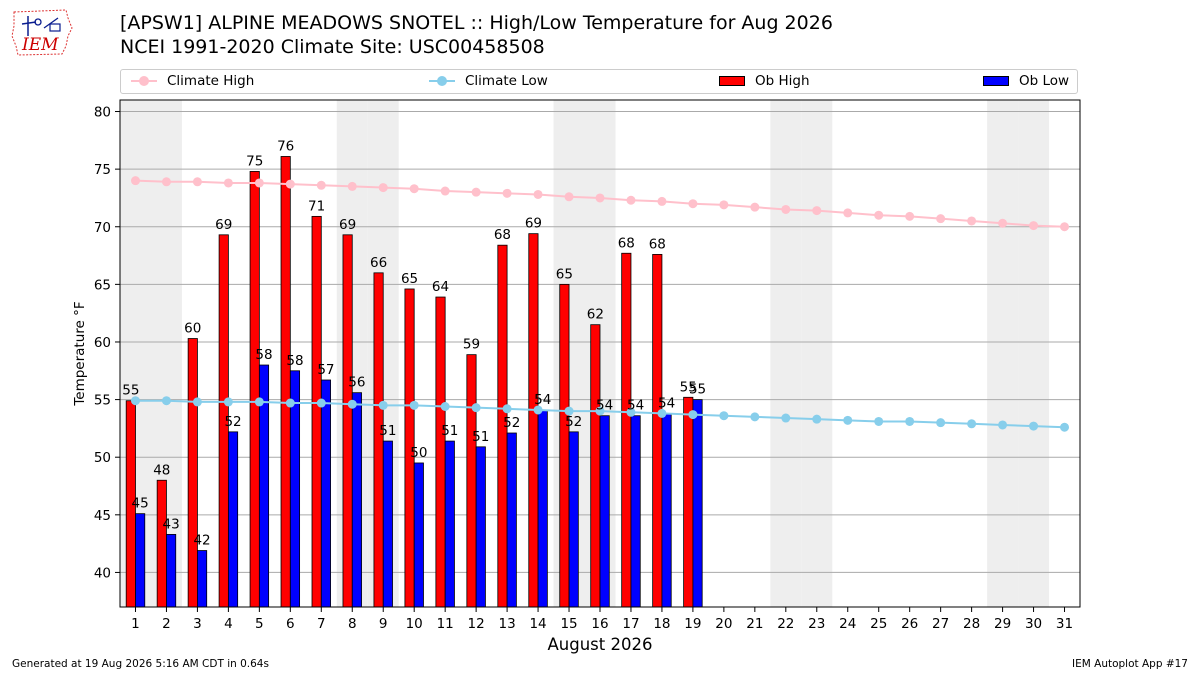 This screenshot has width=1200, height=675. I want to click on x-tick-label: 13, so click(507, 624).